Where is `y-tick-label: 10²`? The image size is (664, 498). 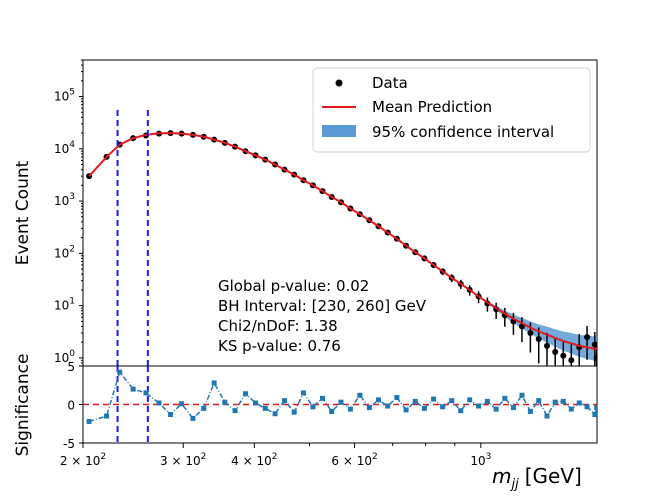 y-tick-label: 10² is located at coordinates (64, 252).